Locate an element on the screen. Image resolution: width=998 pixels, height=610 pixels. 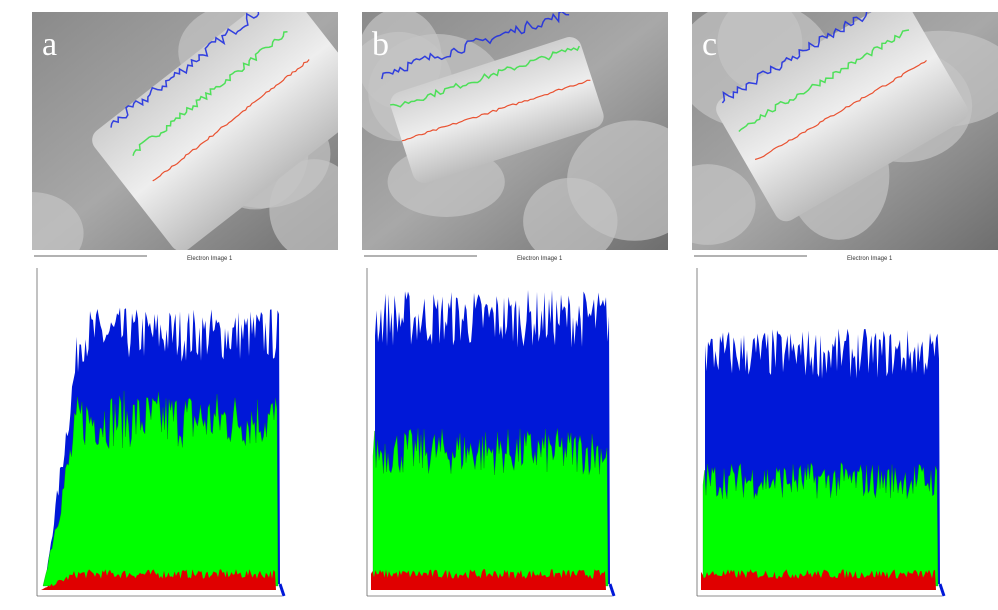
panel-label: c is located at coordinates (709, 44).